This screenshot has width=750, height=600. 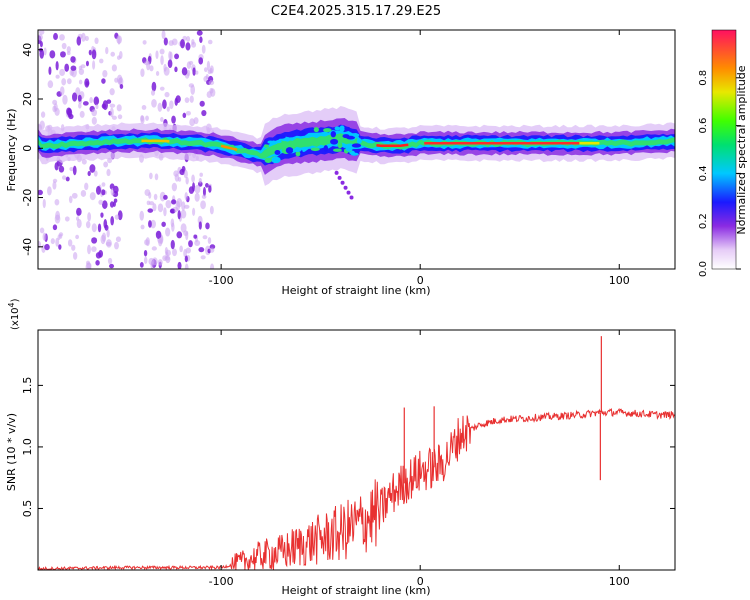 I want to click on colorbar-tick-label: 0.2, so click(x=703, y=221).